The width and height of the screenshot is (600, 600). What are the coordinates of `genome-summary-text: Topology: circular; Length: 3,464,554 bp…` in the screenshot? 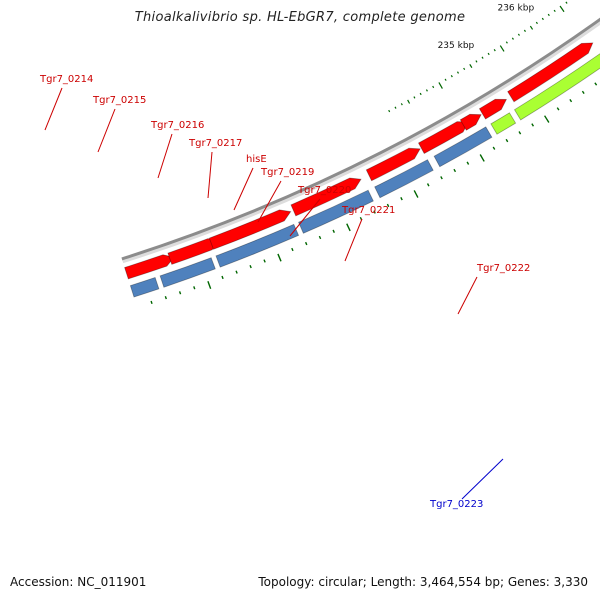 It's located at (423, 582).